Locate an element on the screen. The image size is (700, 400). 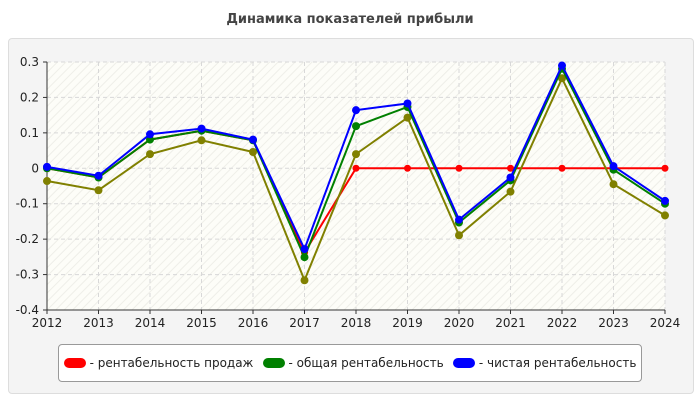
x-tick-label: 2020 is located at coordinates (459, 323).